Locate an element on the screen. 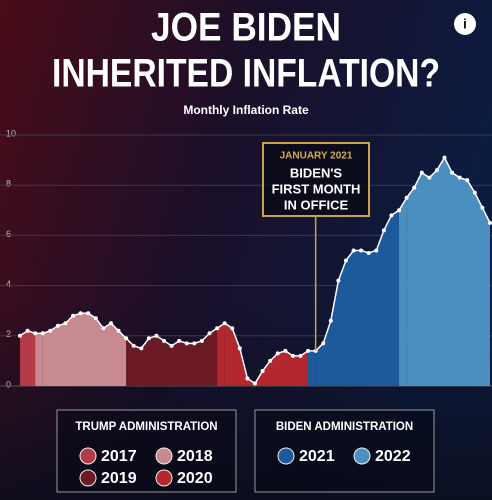  legend-label: 2017 is located at coordinates (119, 456).